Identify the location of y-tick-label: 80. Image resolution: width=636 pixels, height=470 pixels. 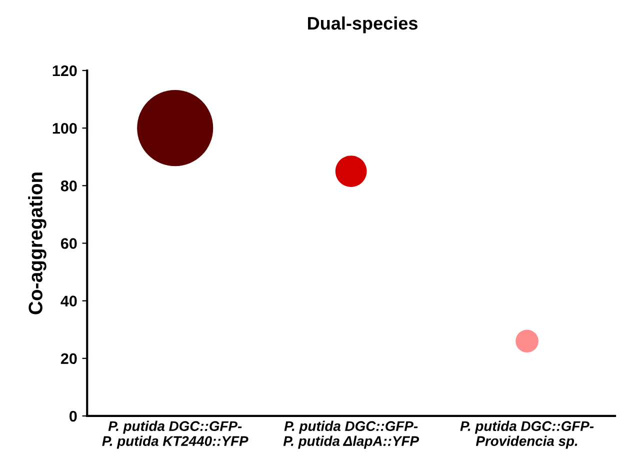
(68, 186).